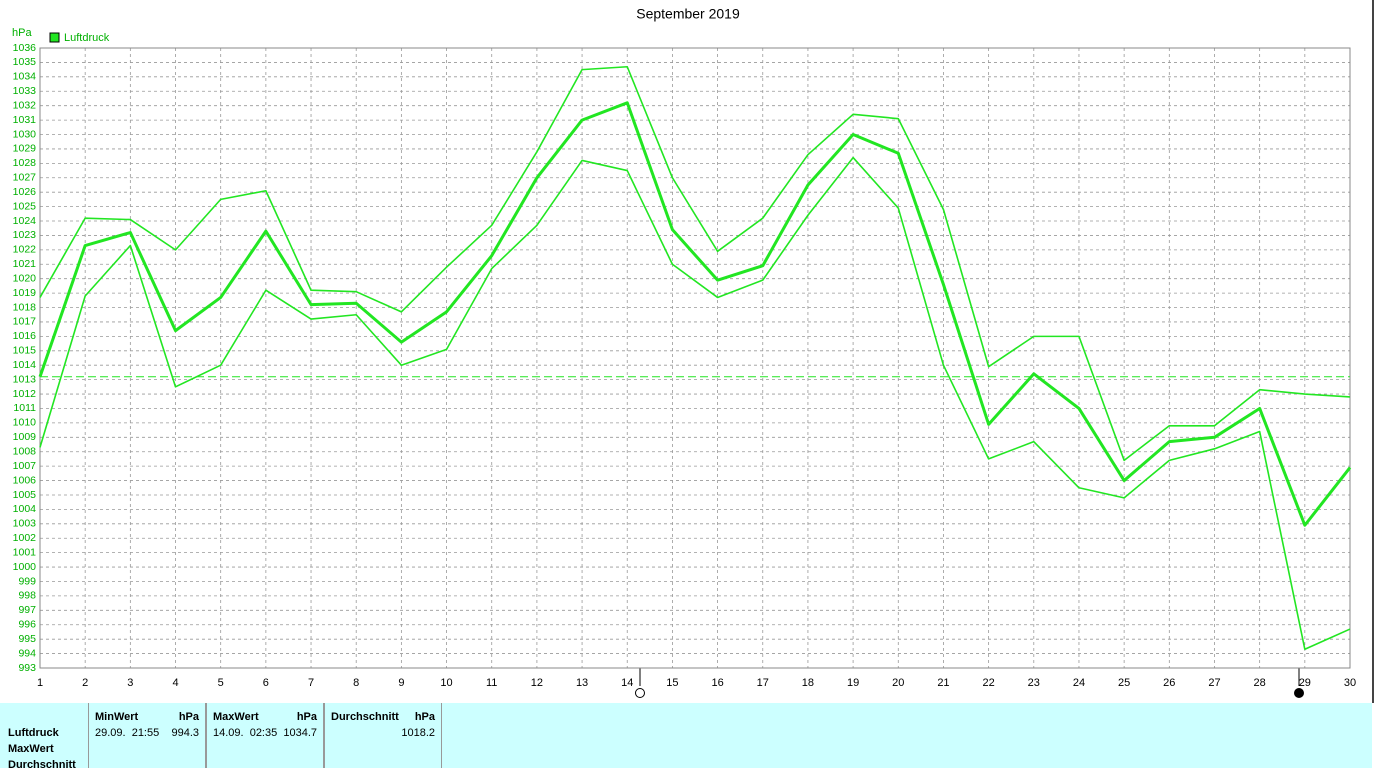 This screenshot has height=768, width=1381. Describe the element at coordinates (25, 293) in the screenshot. I see `y-tick-label: 1019` at that location.